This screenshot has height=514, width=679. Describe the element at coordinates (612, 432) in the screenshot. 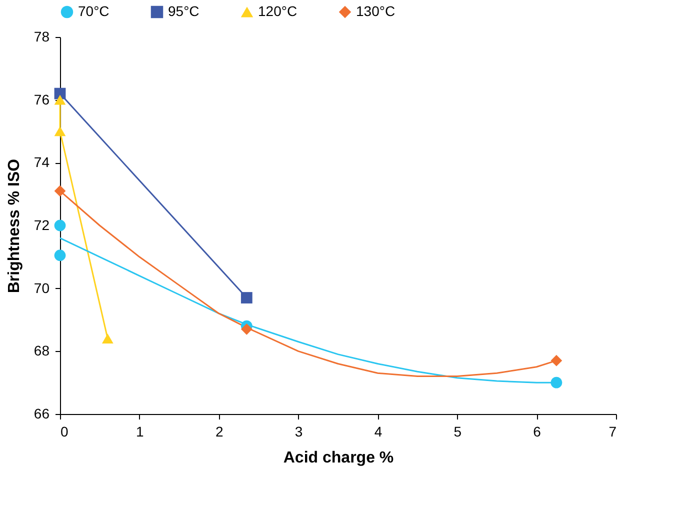

I see `x-tick-label: 7` at that location.